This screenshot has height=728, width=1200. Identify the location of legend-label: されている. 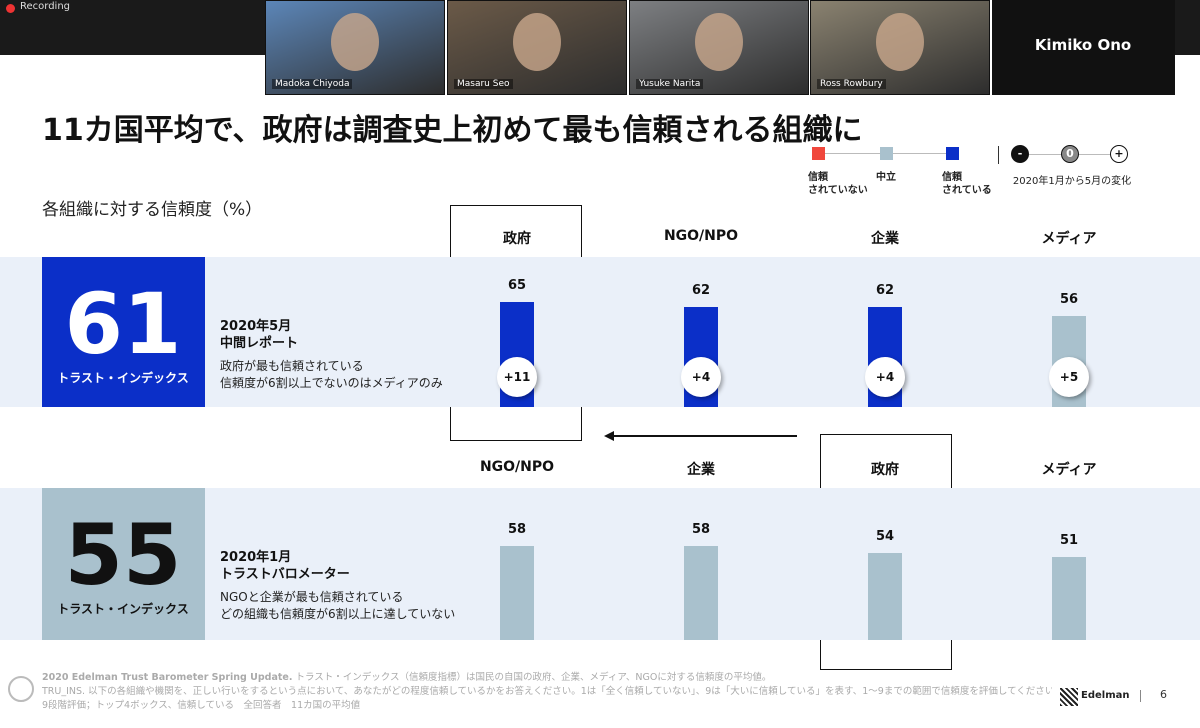
(967, 190).